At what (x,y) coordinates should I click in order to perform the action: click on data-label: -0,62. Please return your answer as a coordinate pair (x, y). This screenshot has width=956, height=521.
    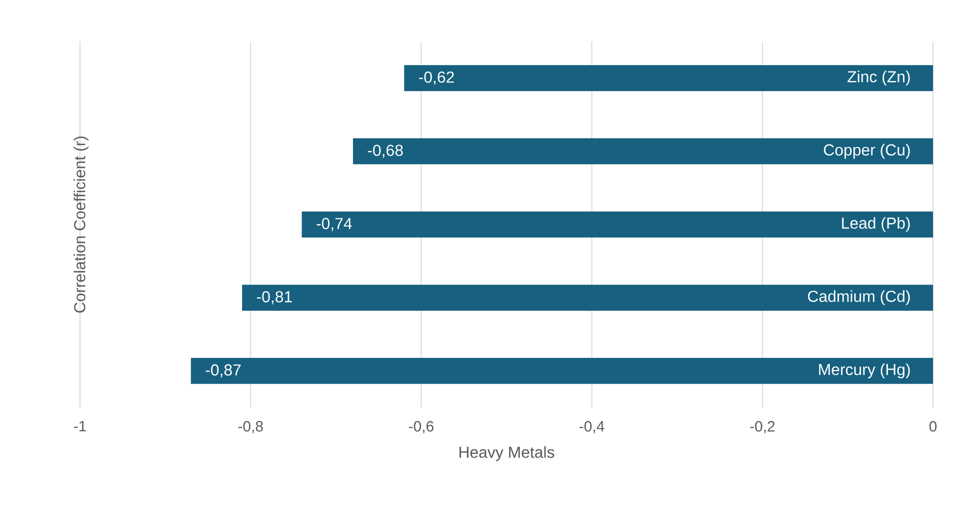
    Looking at the image, I should click on (436, 78).